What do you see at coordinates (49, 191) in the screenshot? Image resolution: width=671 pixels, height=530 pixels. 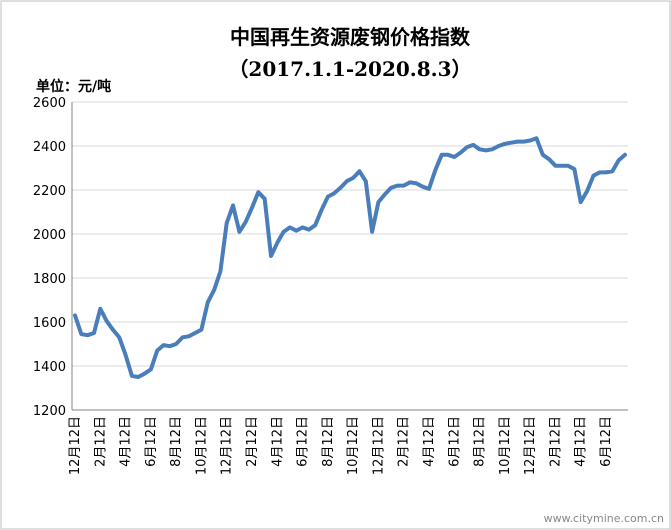 I see `y-tick-label: 2200` at bounding box center [49, 191].